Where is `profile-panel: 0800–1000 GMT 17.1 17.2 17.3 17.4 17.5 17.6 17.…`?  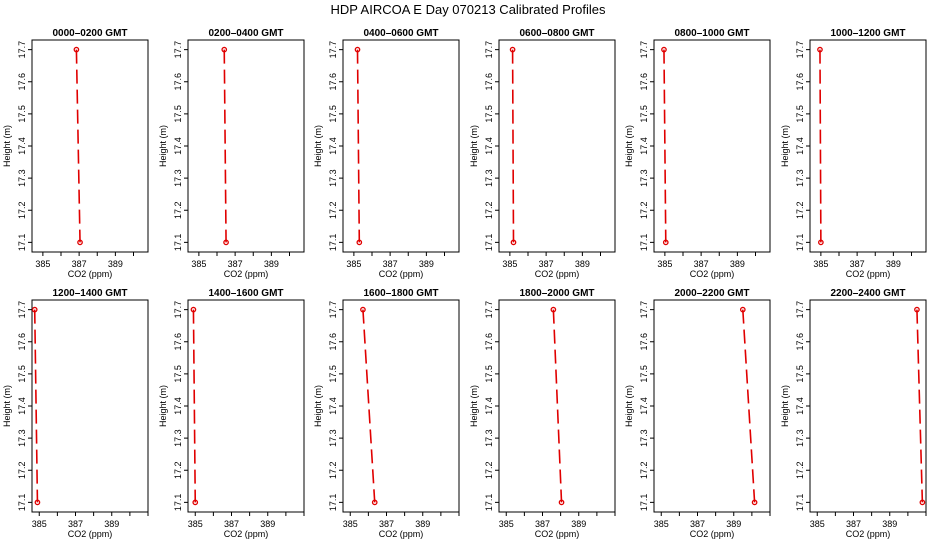
profile-panel: 0800–1000 GMT 17.1 17.2 17.3 17.4 17.5 17.6 17.… is located at coordinates (697, 153).